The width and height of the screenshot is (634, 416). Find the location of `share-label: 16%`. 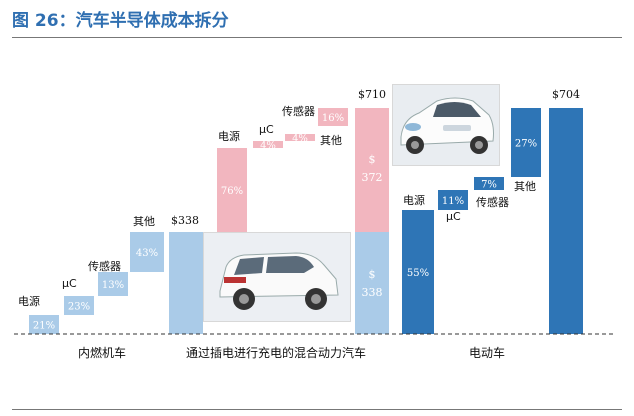

share-label: 16% is located at coordinates (333, 118).